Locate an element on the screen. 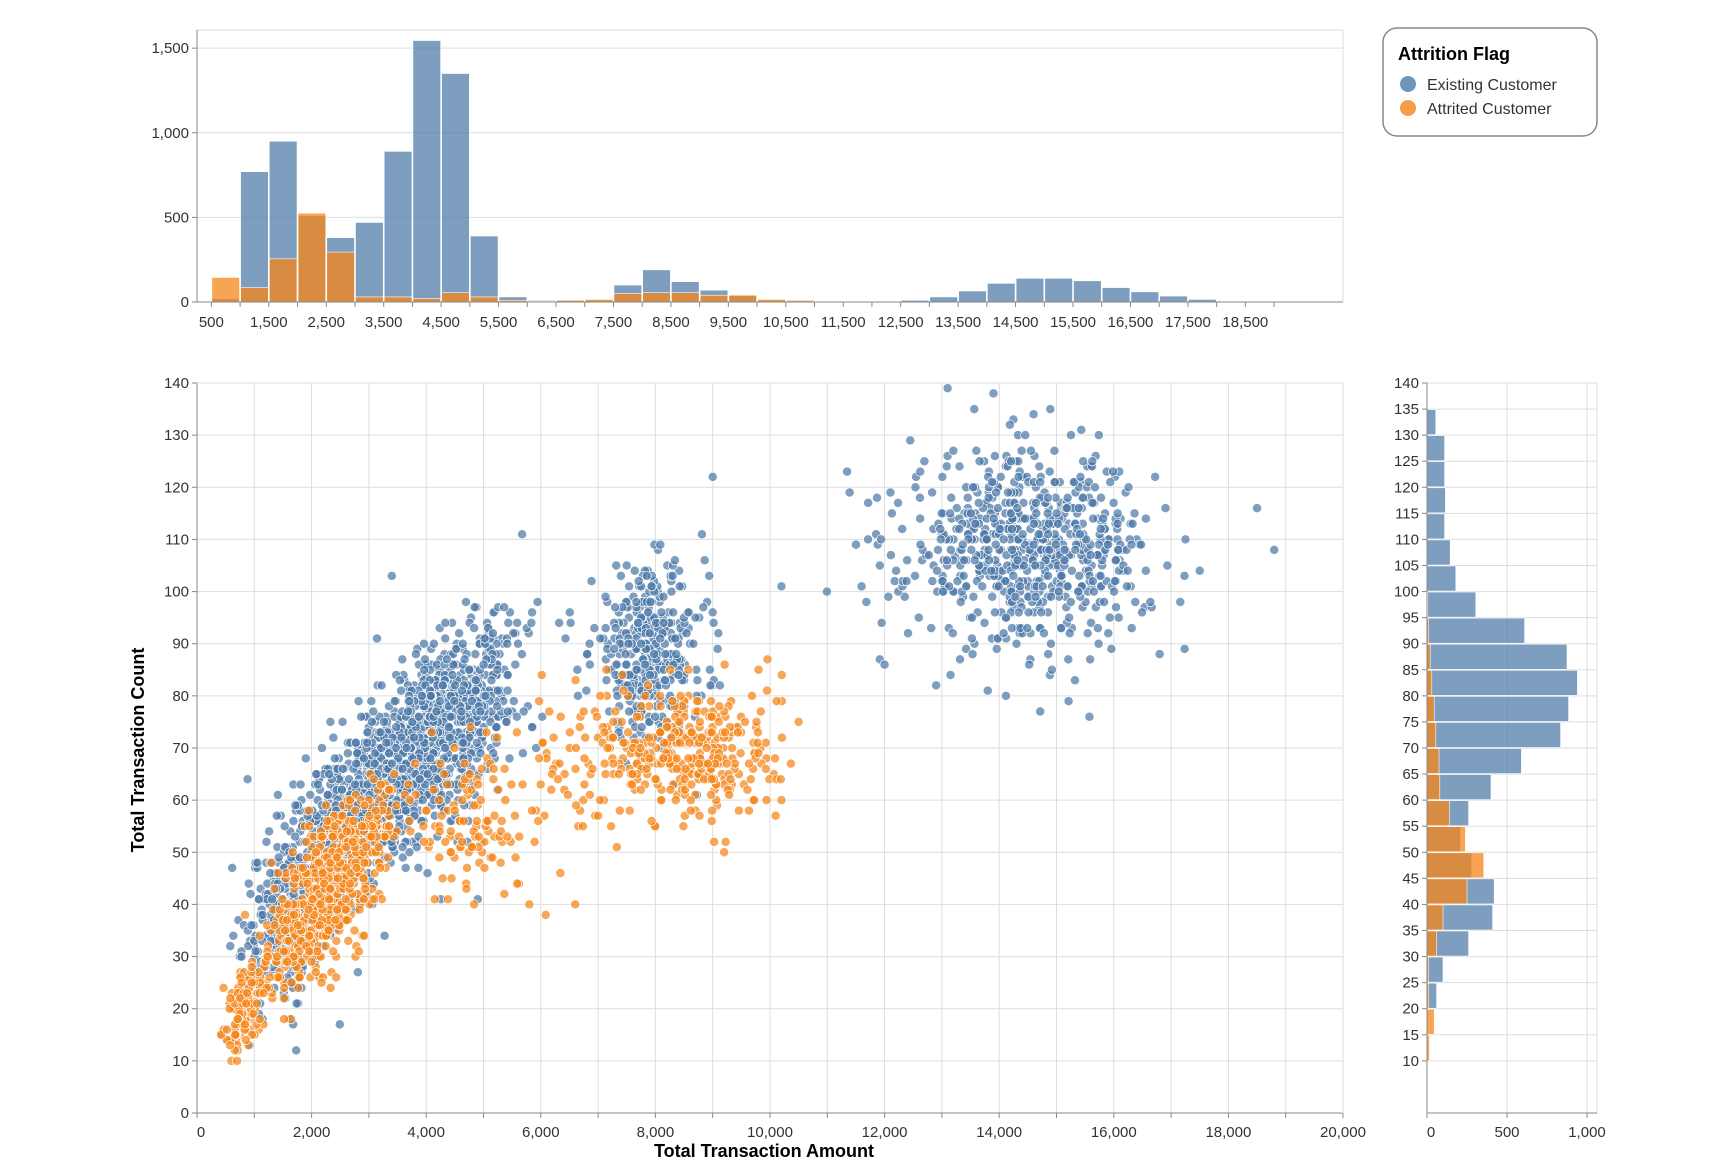 The image size is (1716, 1171). top-hist-bar-attrited is located at coordinates (312, 257).